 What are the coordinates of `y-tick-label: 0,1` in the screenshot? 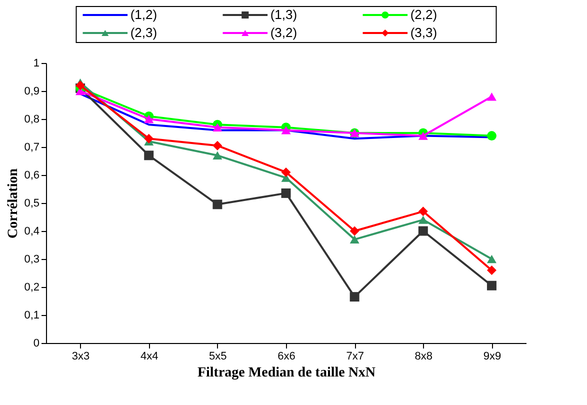 It's located at (32, 316).